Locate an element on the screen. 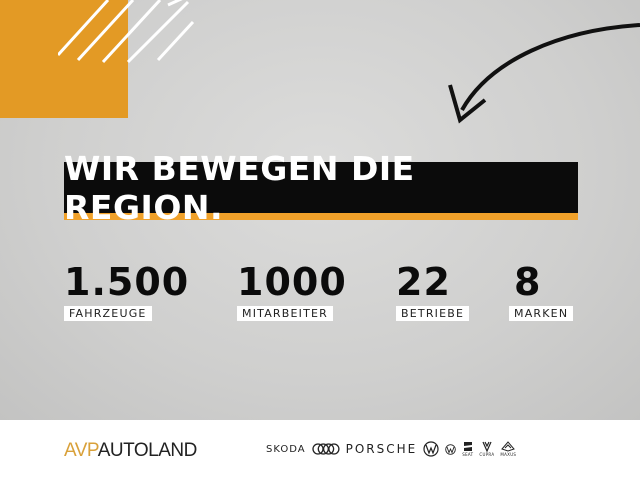 The width and height of the screenshot is (640, 480). seat-logo: SEAT is located at coordinates (467, 449).